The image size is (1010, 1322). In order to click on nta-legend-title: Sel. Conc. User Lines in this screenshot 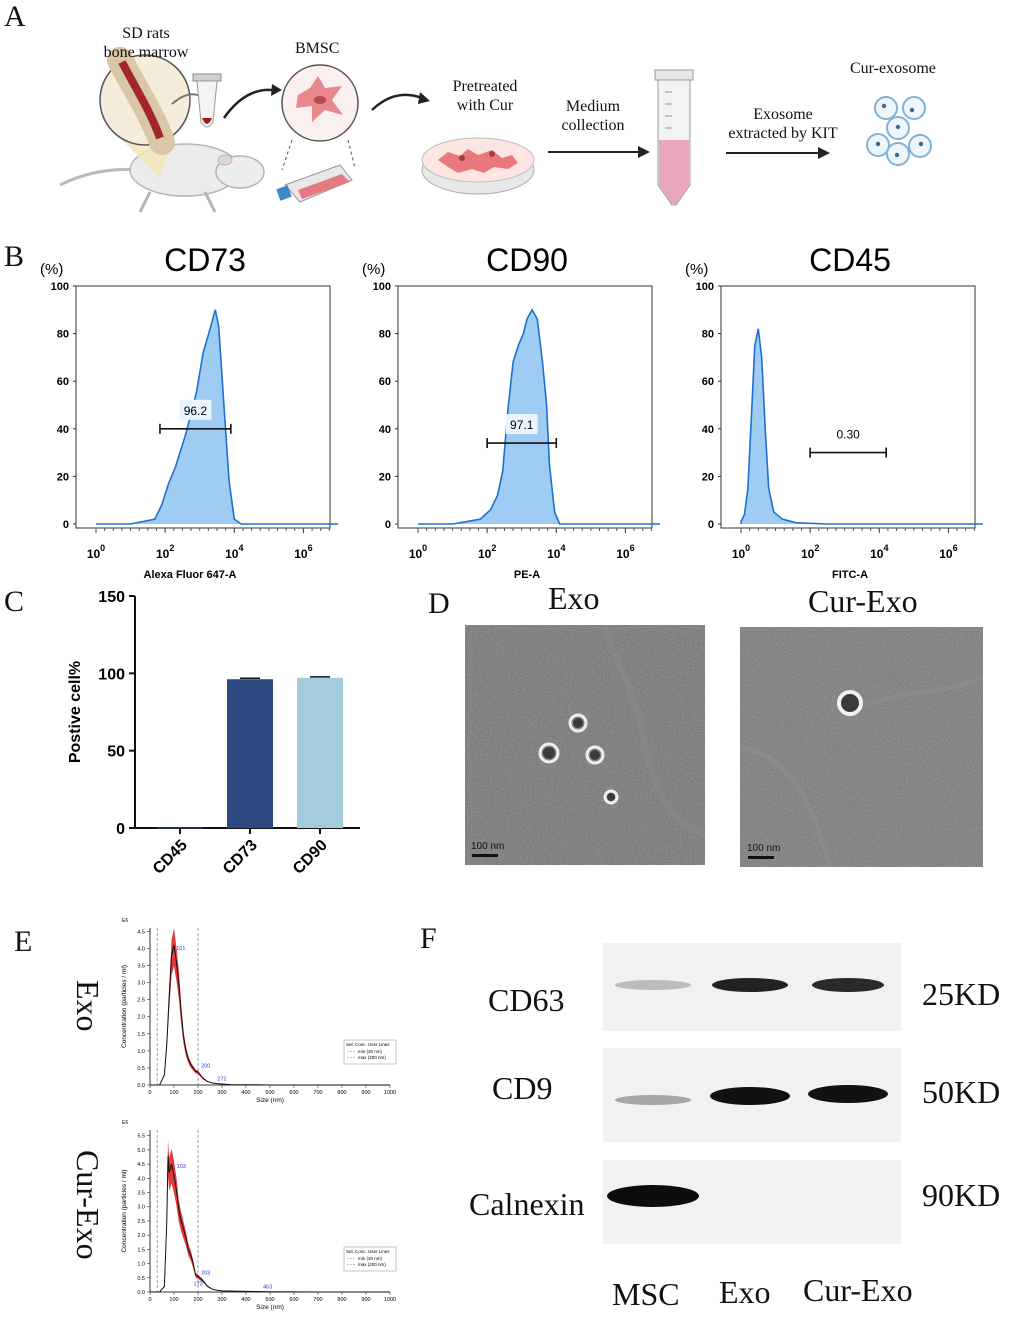, I will do `click(368, 1251)`.